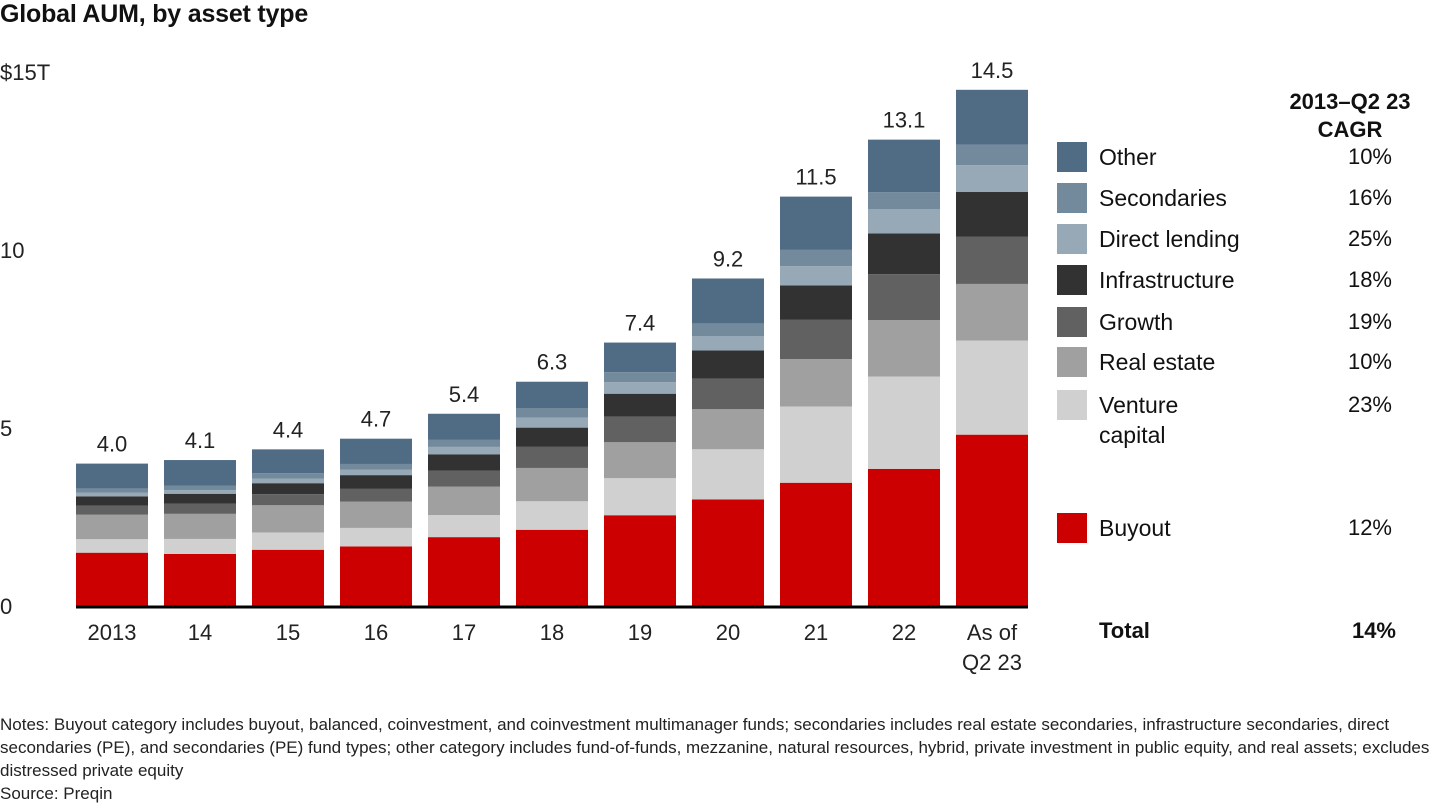 The width and height of the screenshot is (1440, 810). I want to click on legend-cagr-value: 25%, so click(1369, 238).